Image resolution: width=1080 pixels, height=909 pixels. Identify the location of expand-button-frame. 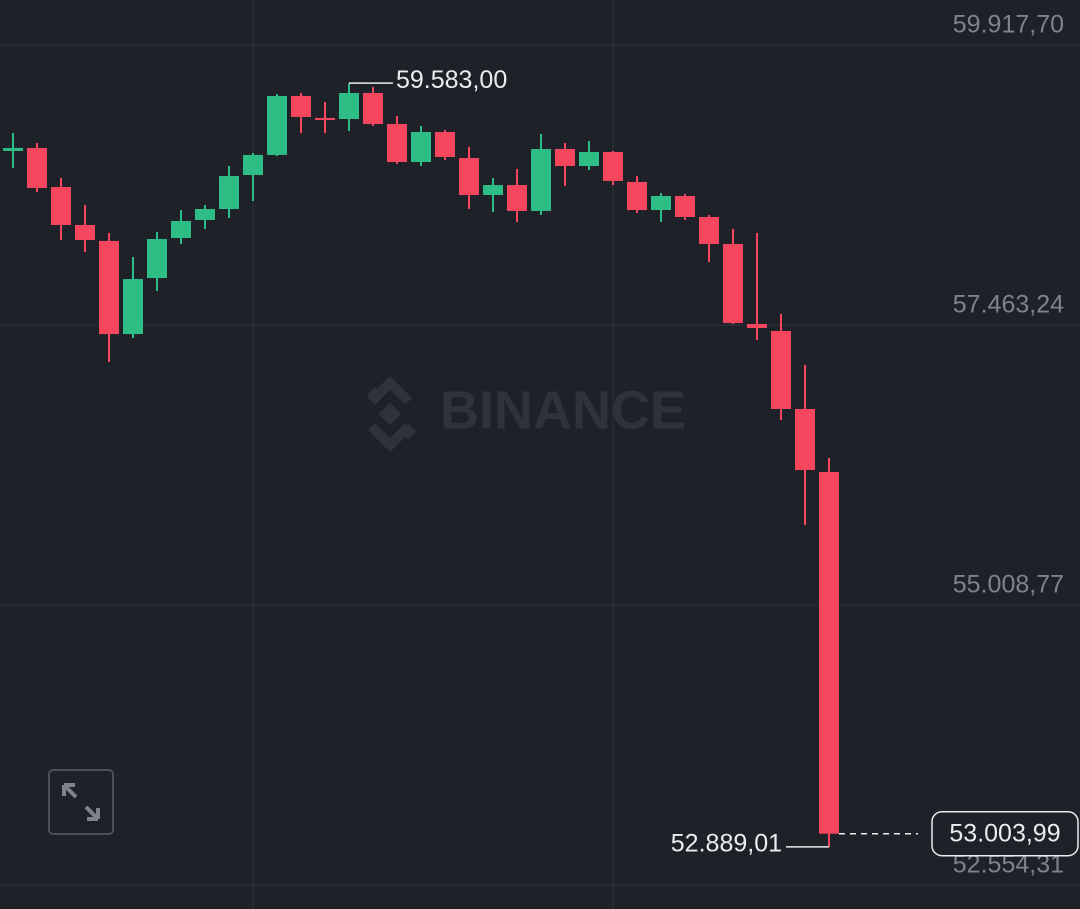
(81, 802).